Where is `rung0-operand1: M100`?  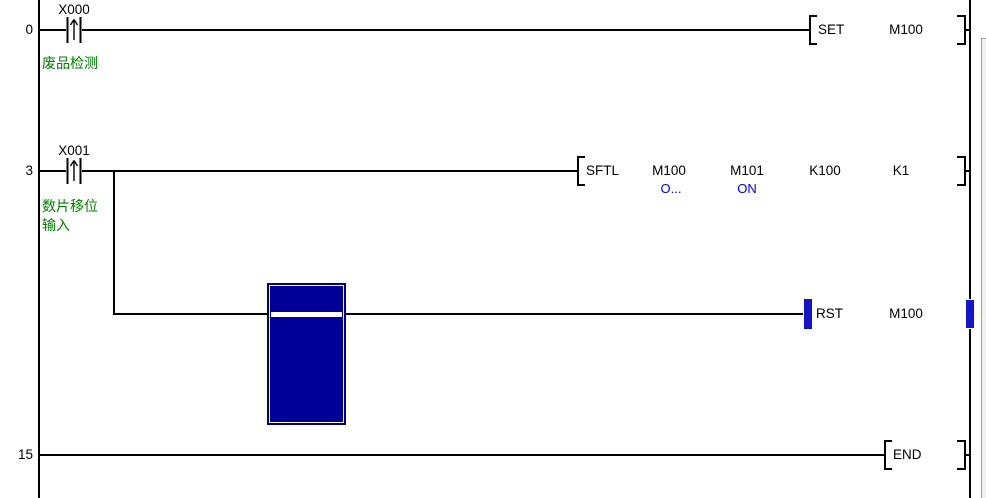
rung0-operand1: M100 is located at coordinates (906, 29).